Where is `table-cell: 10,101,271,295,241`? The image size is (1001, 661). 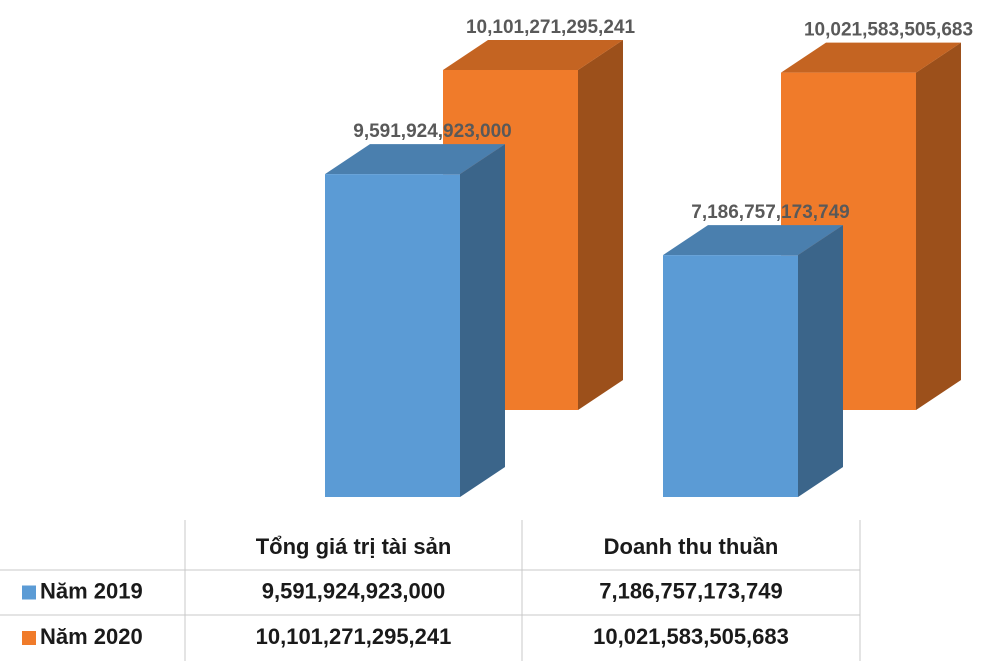 table-cell: 10,101,271,295,241 is located at coordinates (354, 636).